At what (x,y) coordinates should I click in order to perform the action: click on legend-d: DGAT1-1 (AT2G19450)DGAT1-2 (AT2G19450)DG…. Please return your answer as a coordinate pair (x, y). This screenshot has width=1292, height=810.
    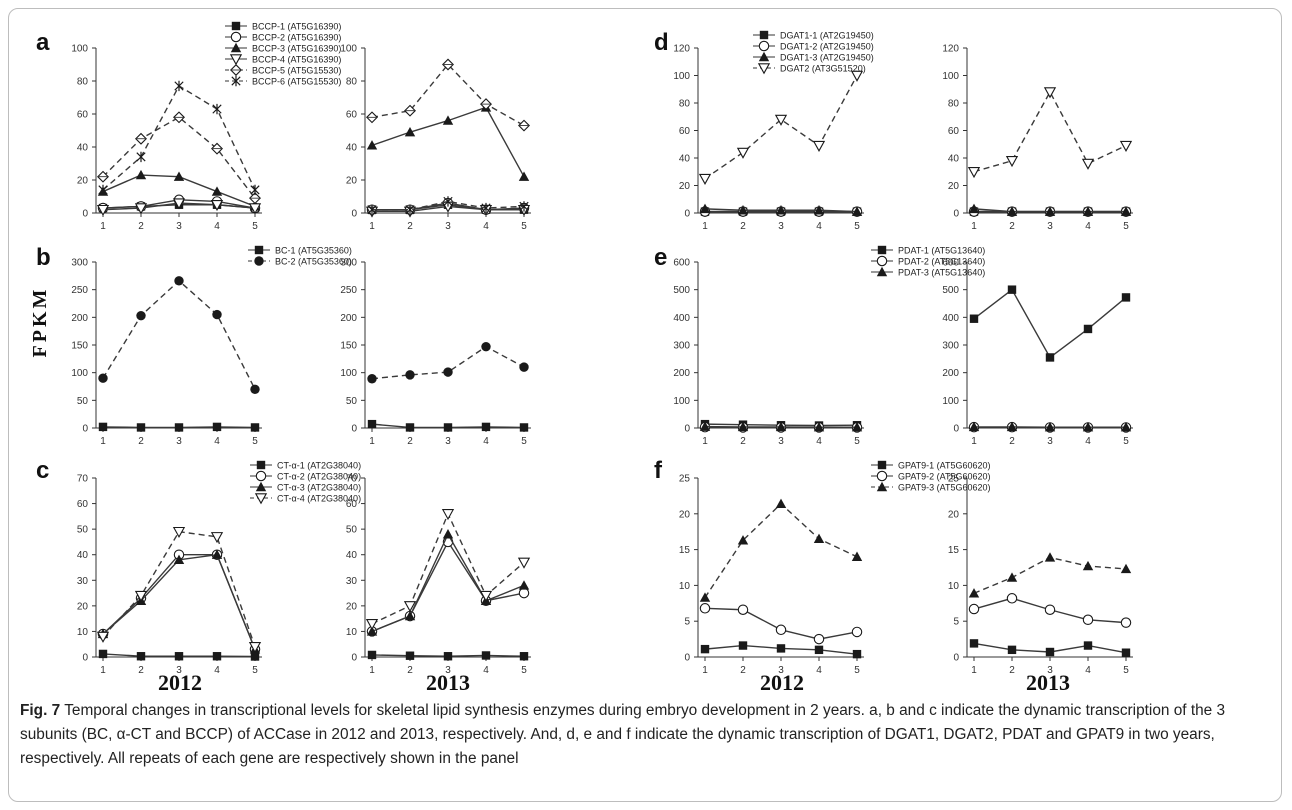
    Looking at the image, I should click on (813, 53).